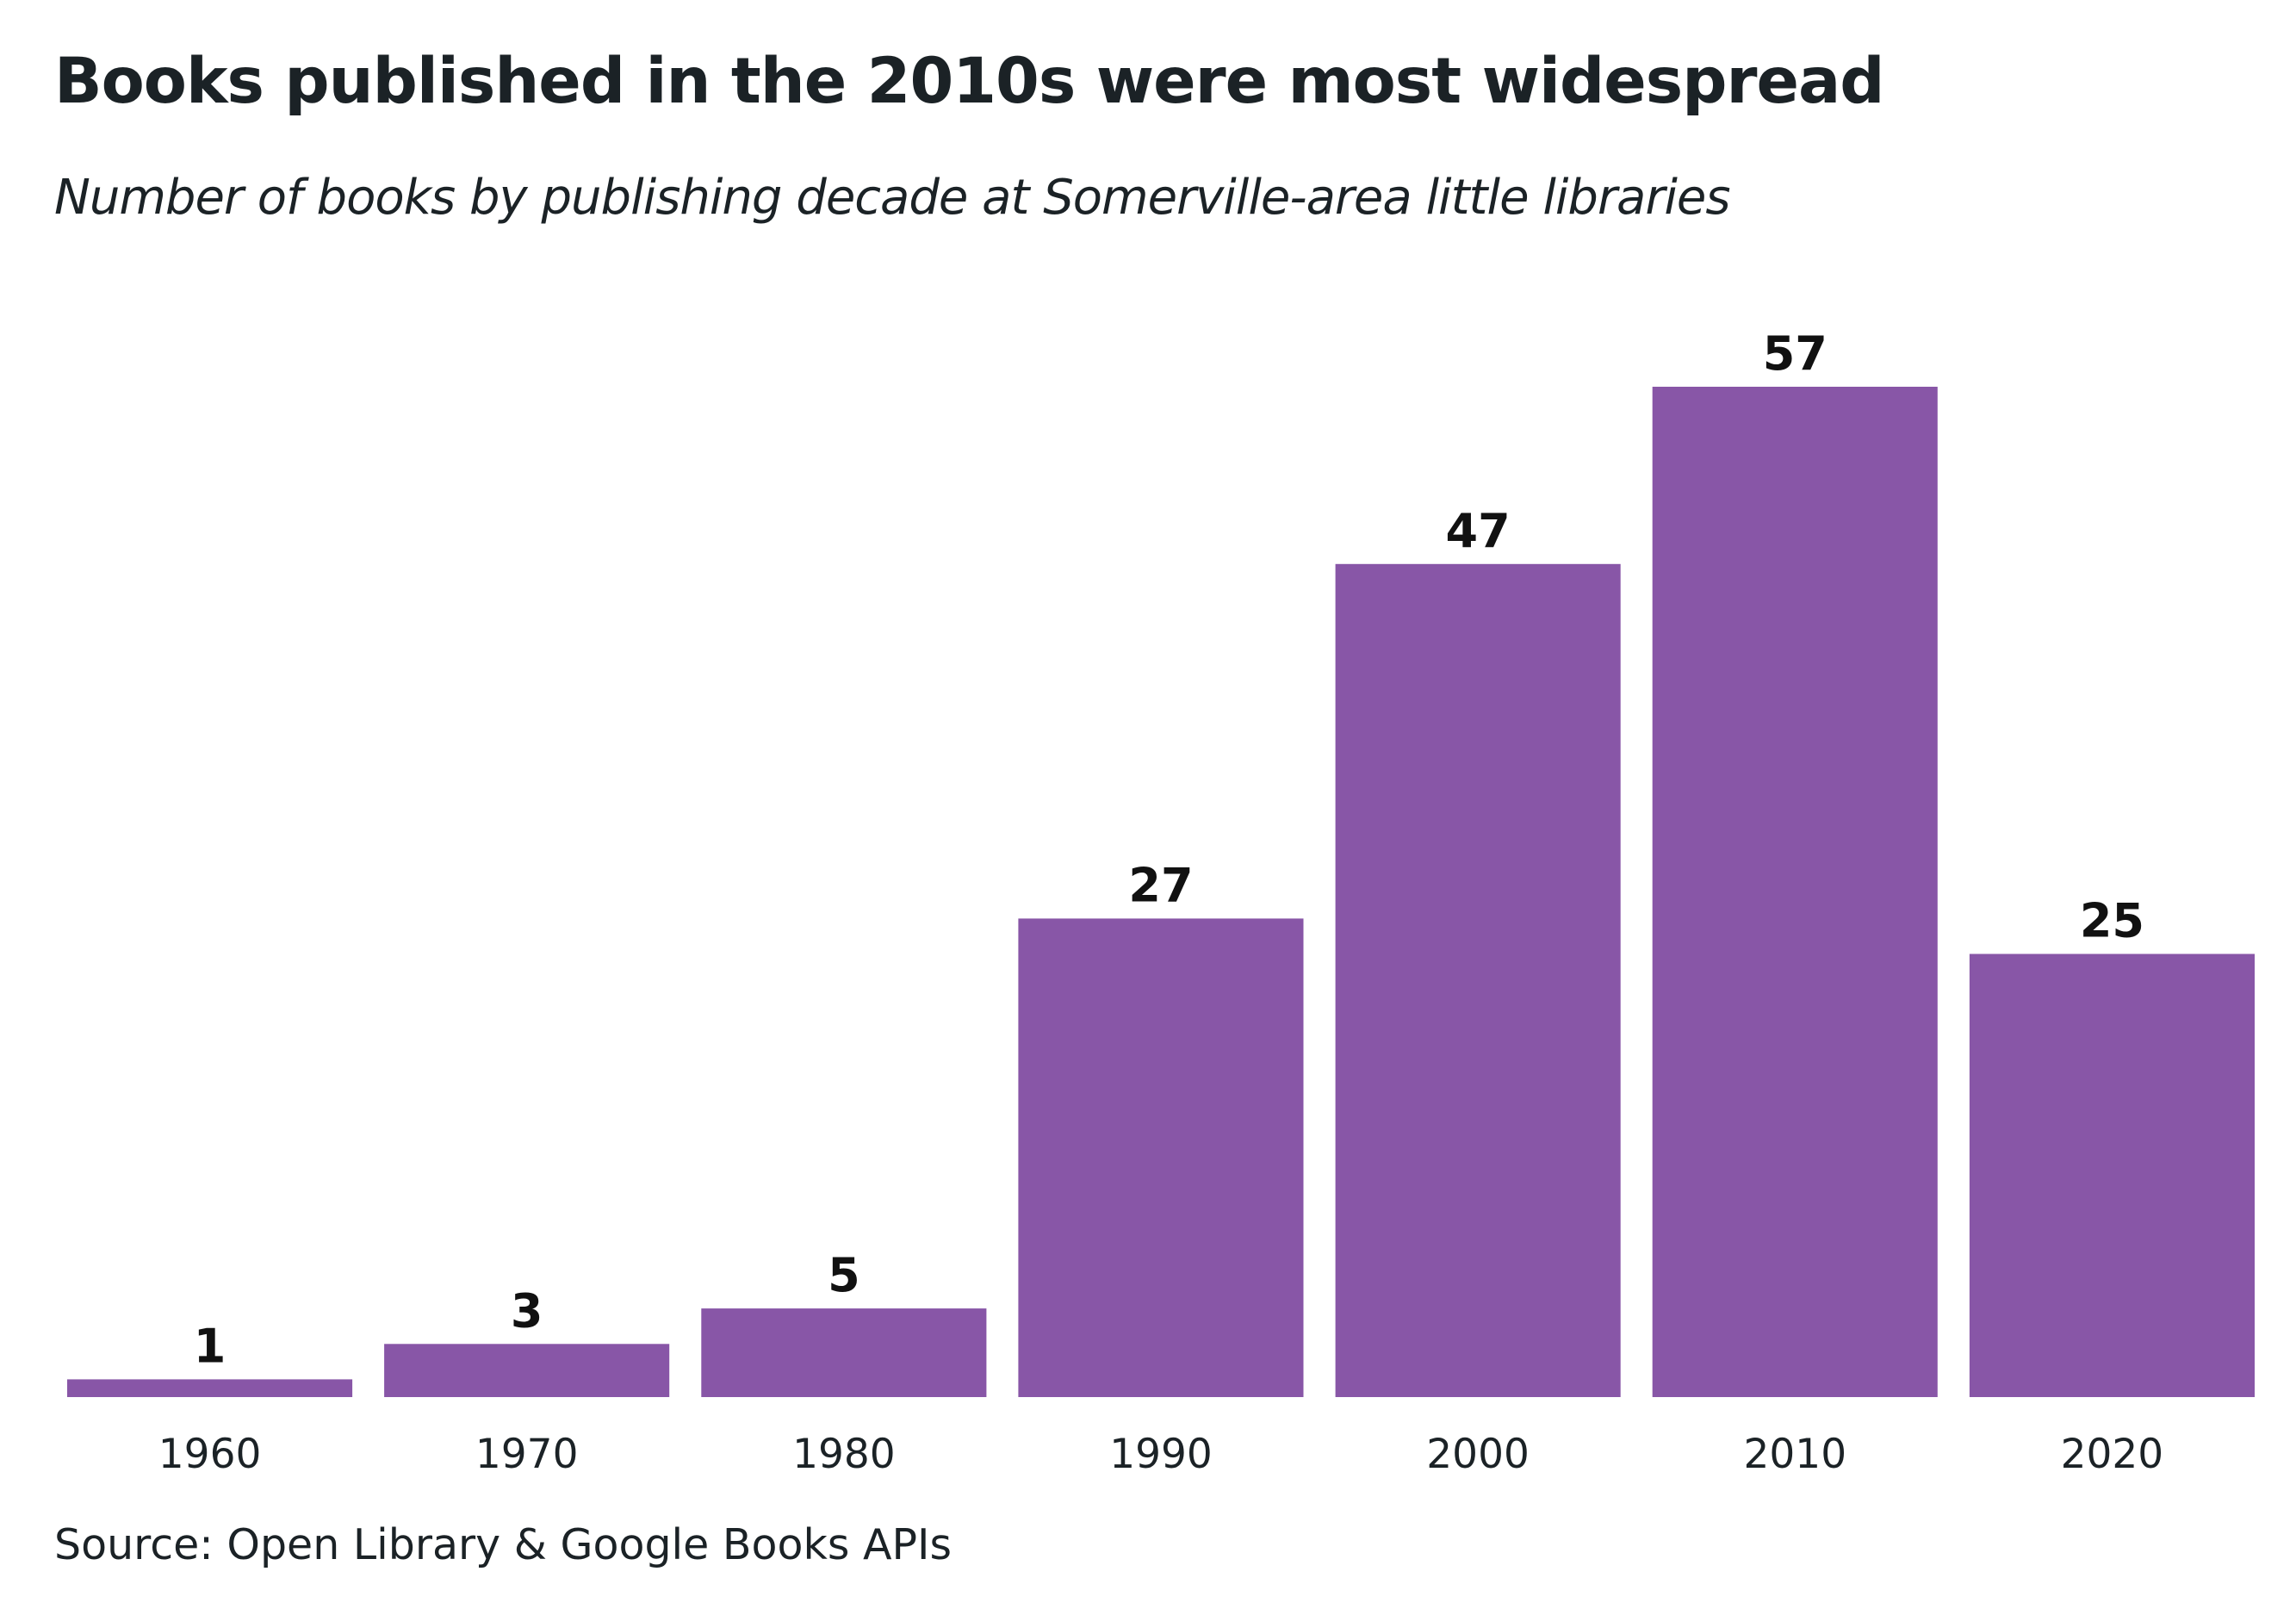 This screenshot has width=2296, height=1615. Describe the element at coordinates (2112, 921) in the screenshot. I see `value-label-2020: 25` at that location.